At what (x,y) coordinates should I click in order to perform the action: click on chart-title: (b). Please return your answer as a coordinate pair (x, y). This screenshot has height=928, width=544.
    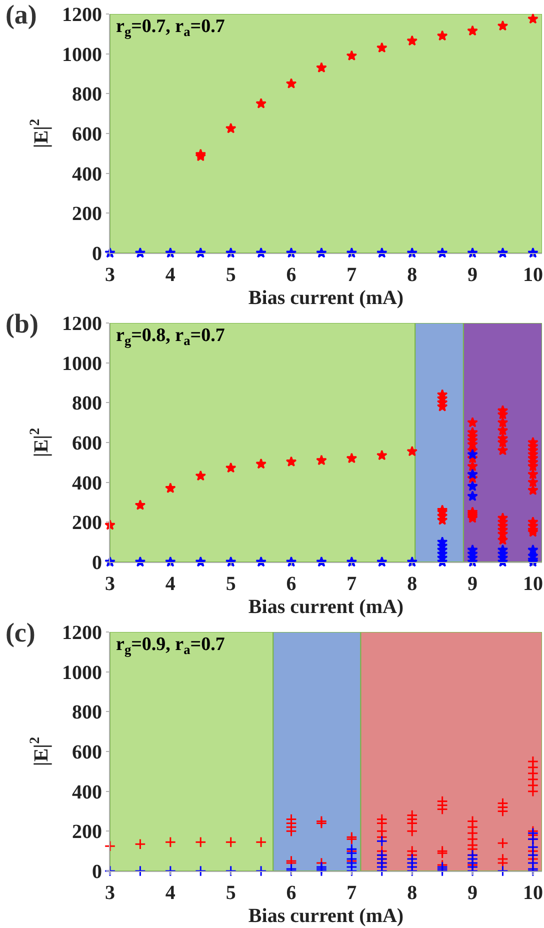
    Looking at the image, I should click on (21, 323).